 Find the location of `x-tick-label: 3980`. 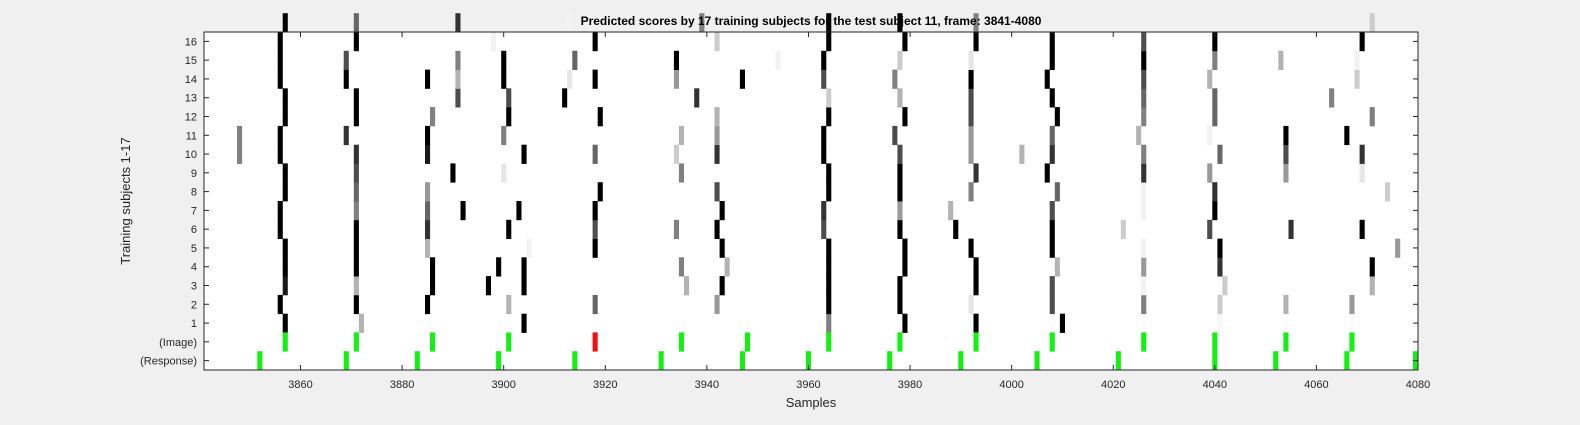

x-tick-label: 3980 is located at coordinates (910, 385).